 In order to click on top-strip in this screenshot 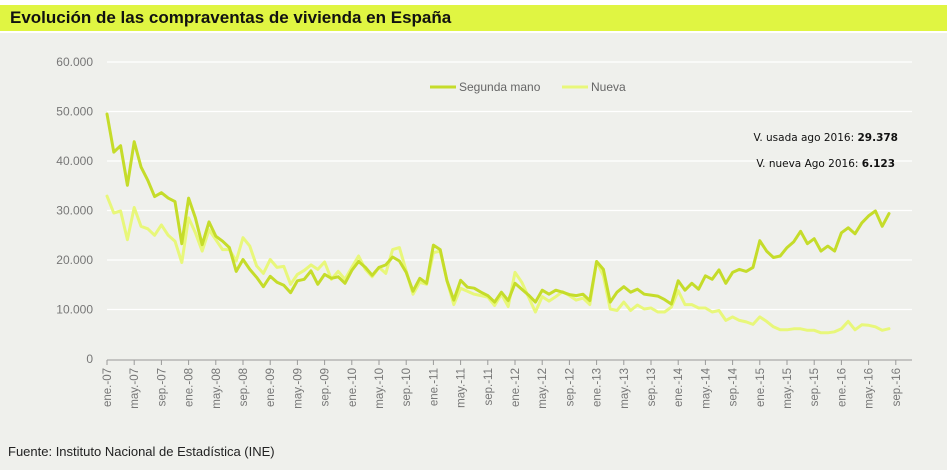, I will do `click(473, 2)`.